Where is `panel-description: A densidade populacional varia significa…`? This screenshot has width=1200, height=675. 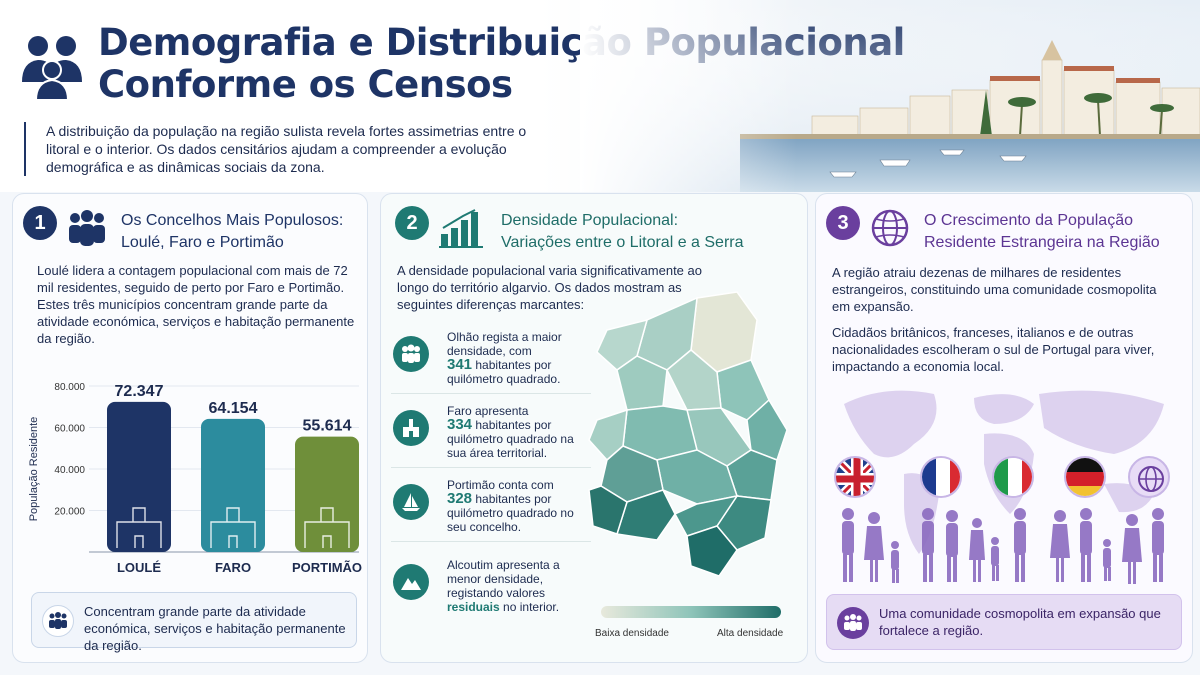
panel-description: A densidade populacional varia significa… is located at coordinates (549, 287).